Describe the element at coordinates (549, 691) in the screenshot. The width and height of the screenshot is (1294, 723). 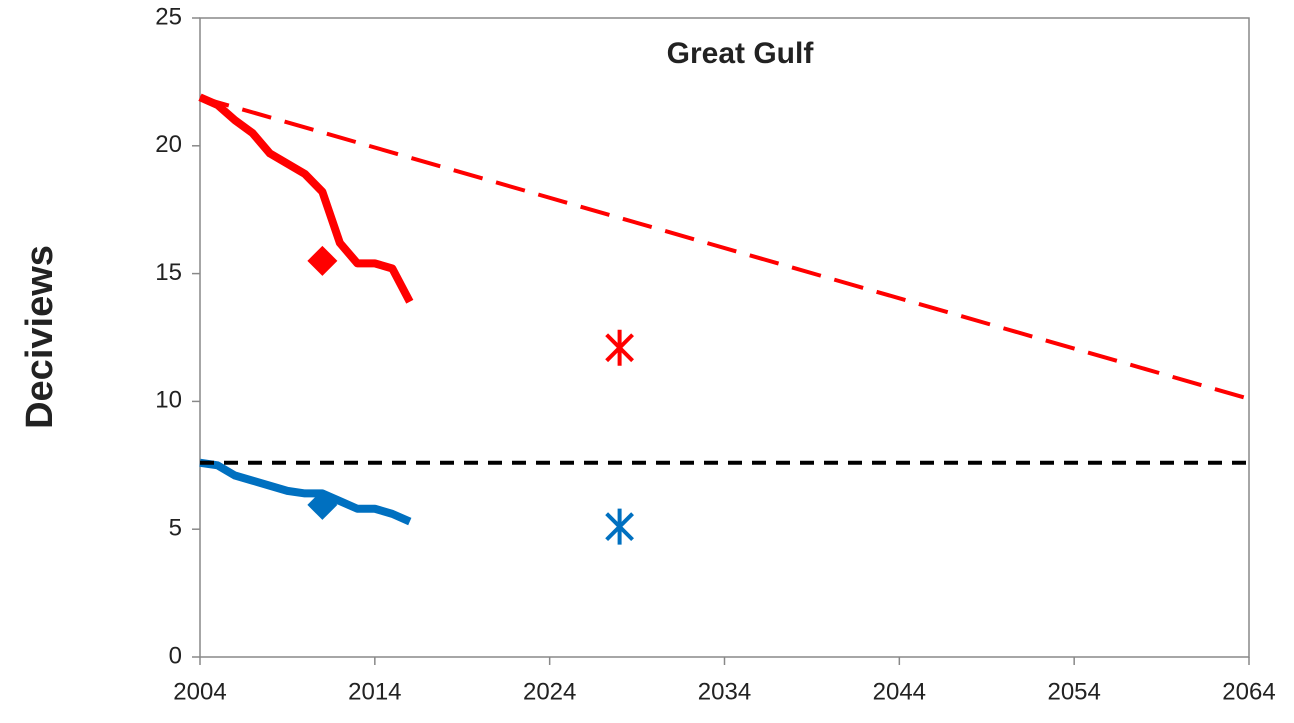
I see `x-tick-label: 2024` at that location.